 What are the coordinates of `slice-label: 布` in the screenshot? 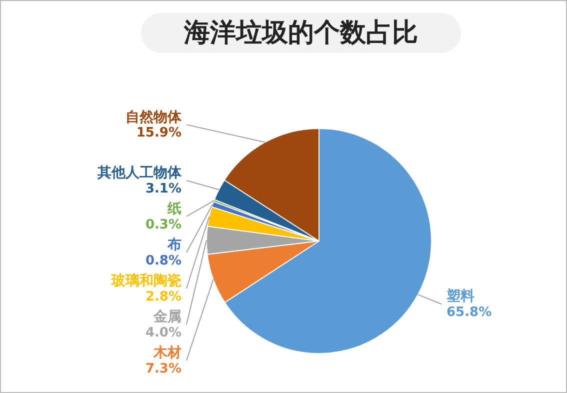 It's located at (174, 245).